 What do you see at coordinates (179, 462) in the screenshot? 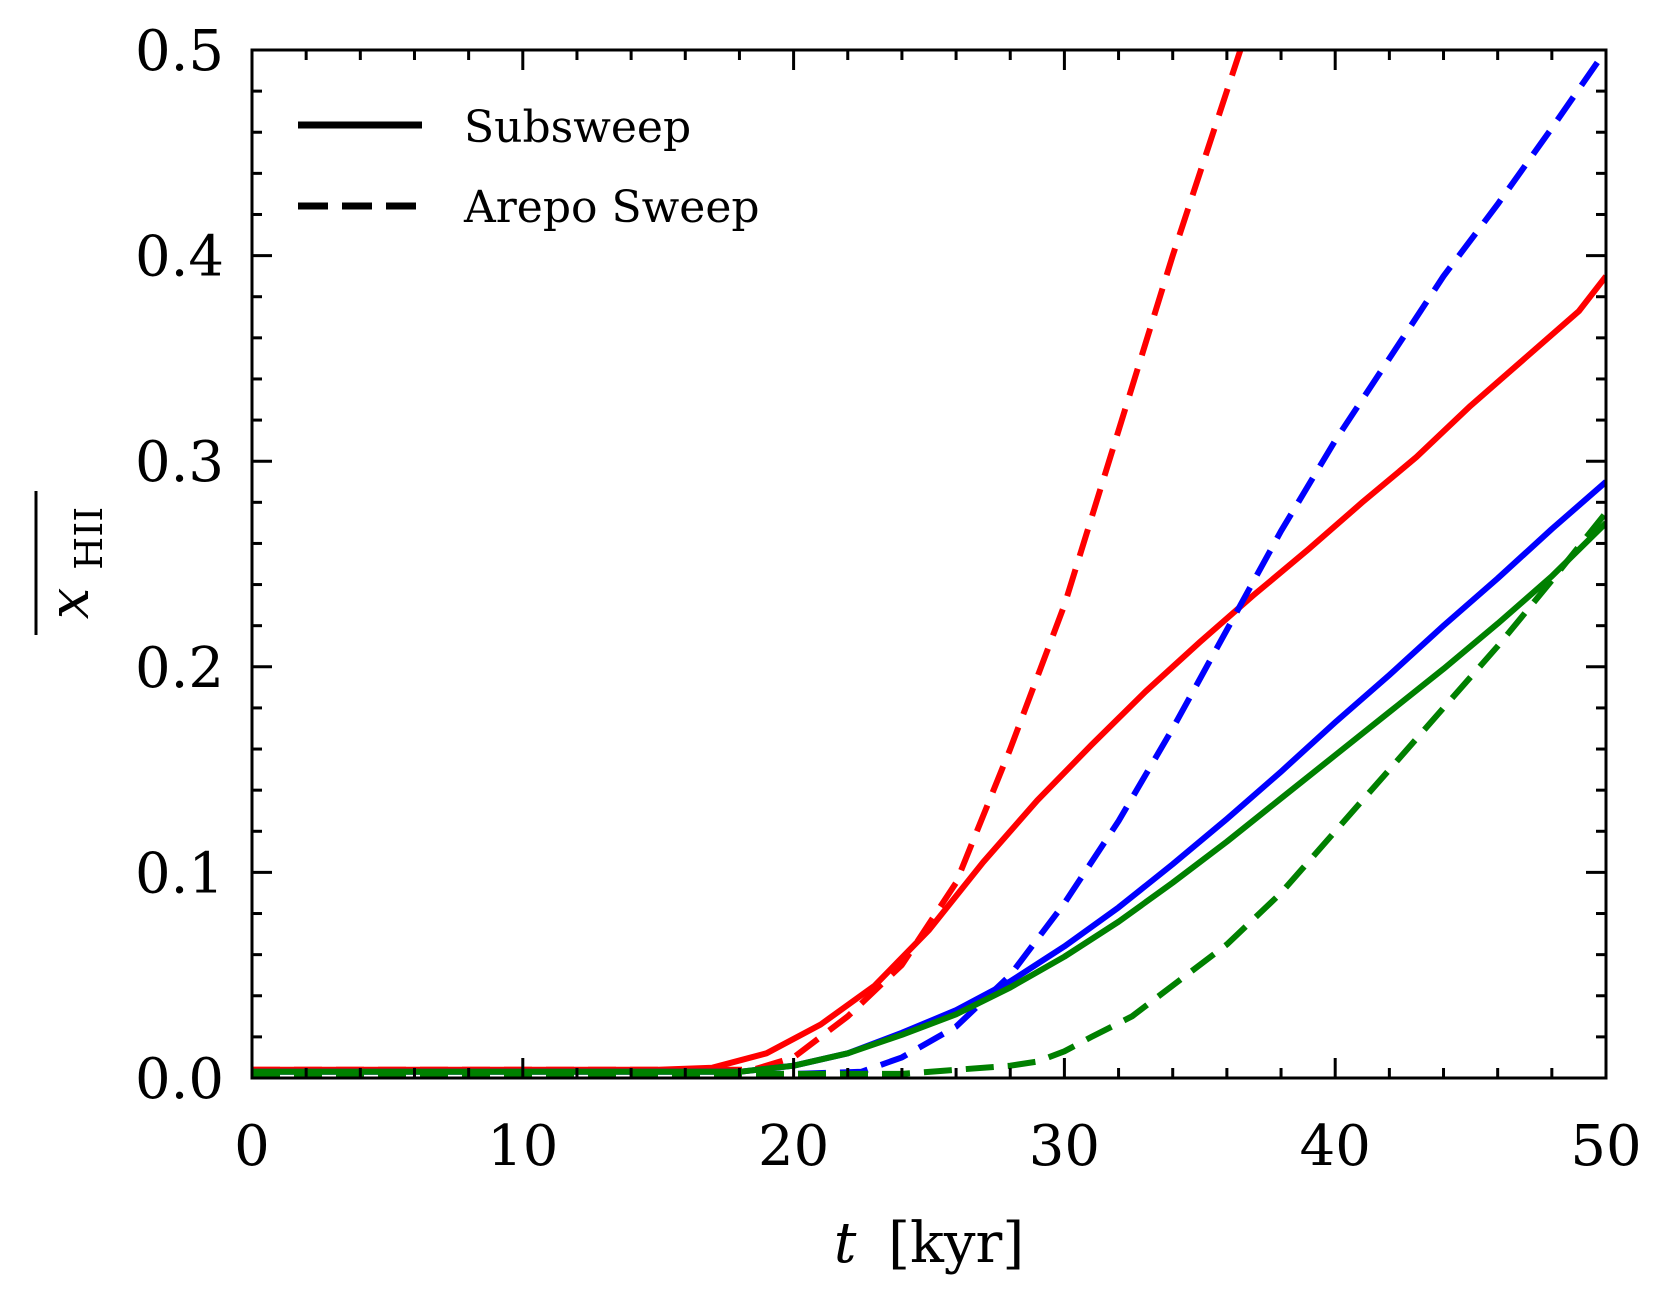
I see `y-tick-label: 0.3` at bounding box center [179, 462].